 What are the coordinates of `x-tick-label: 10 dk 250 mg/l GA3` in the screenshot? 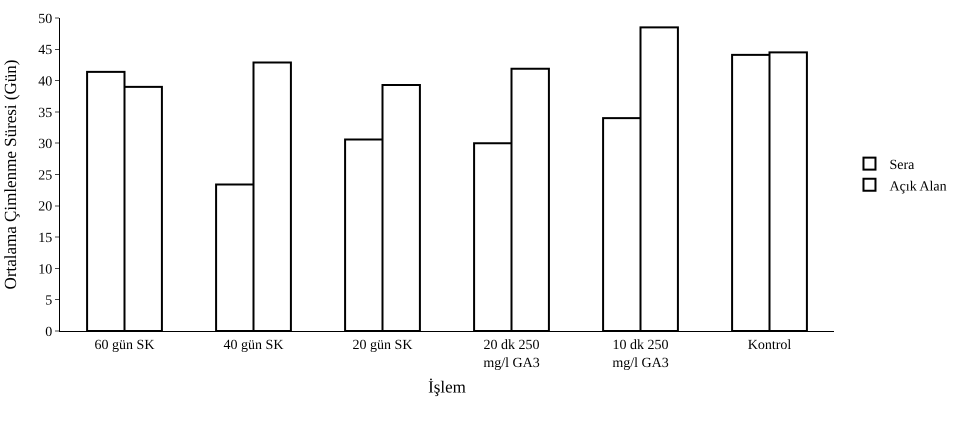 It's located at (640, 354).